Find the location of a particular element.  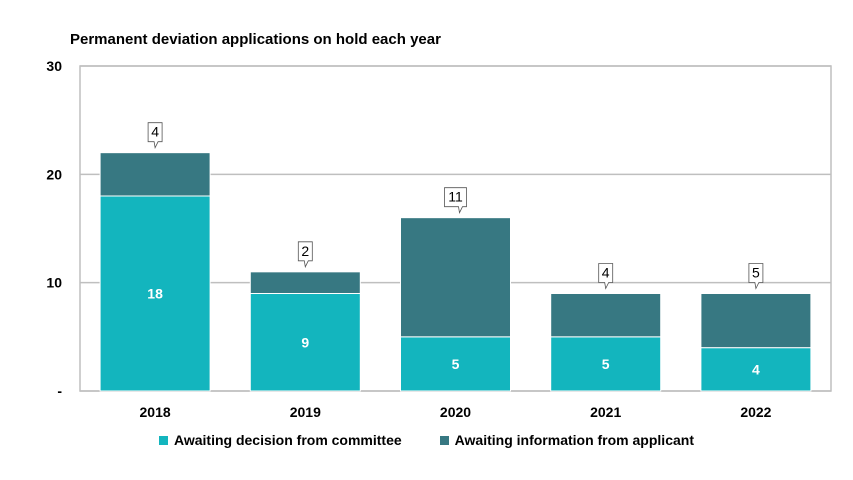

legend-label-series-1: Awaiting information from applicant is located at coordinates (574, 440).